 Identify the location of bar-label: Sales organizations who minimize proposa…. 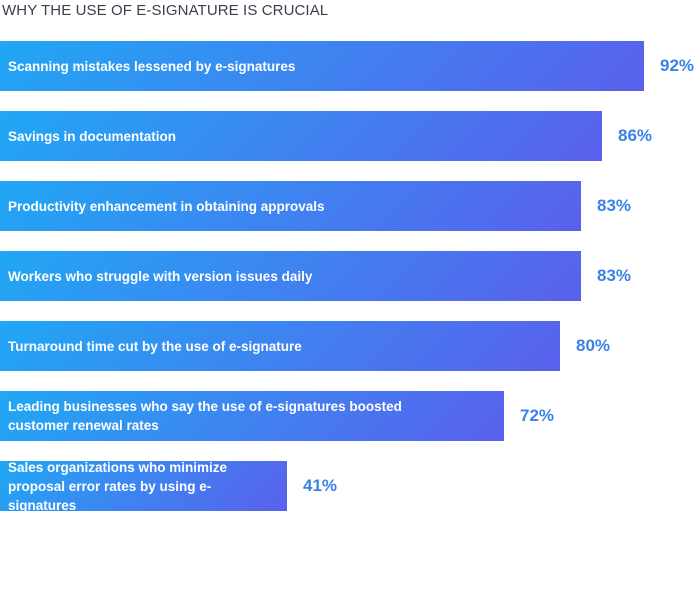
(118, 486).